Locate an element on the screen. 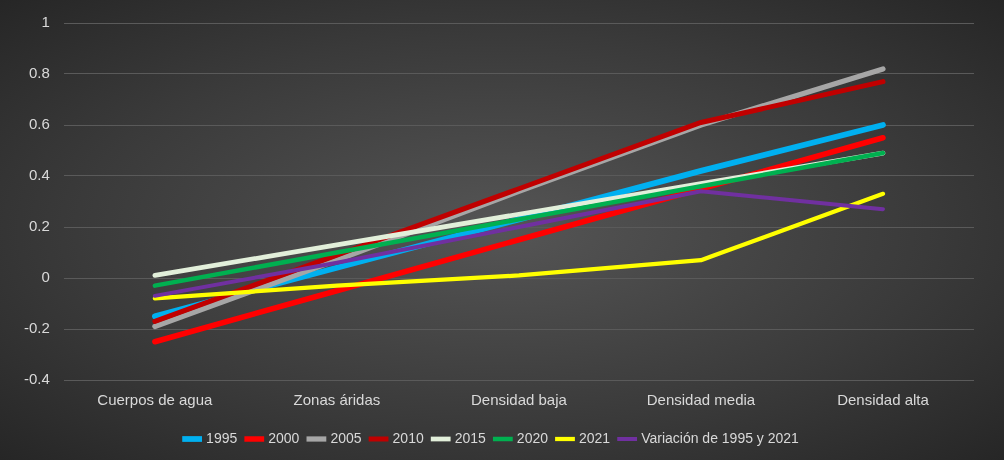  legend-label: 2020 is located at coordinates (532, 437).